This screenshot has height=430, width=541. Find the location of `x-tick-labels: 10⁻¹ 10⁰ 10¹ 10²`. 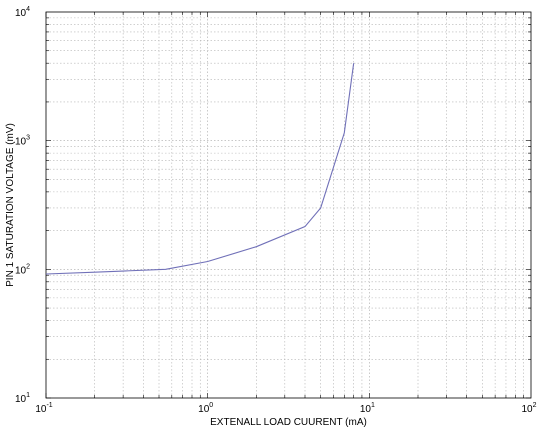

x-tick-labels: 10⁻¹ 10⁰ 10¹ 10² is located at coordinates (285, 408).